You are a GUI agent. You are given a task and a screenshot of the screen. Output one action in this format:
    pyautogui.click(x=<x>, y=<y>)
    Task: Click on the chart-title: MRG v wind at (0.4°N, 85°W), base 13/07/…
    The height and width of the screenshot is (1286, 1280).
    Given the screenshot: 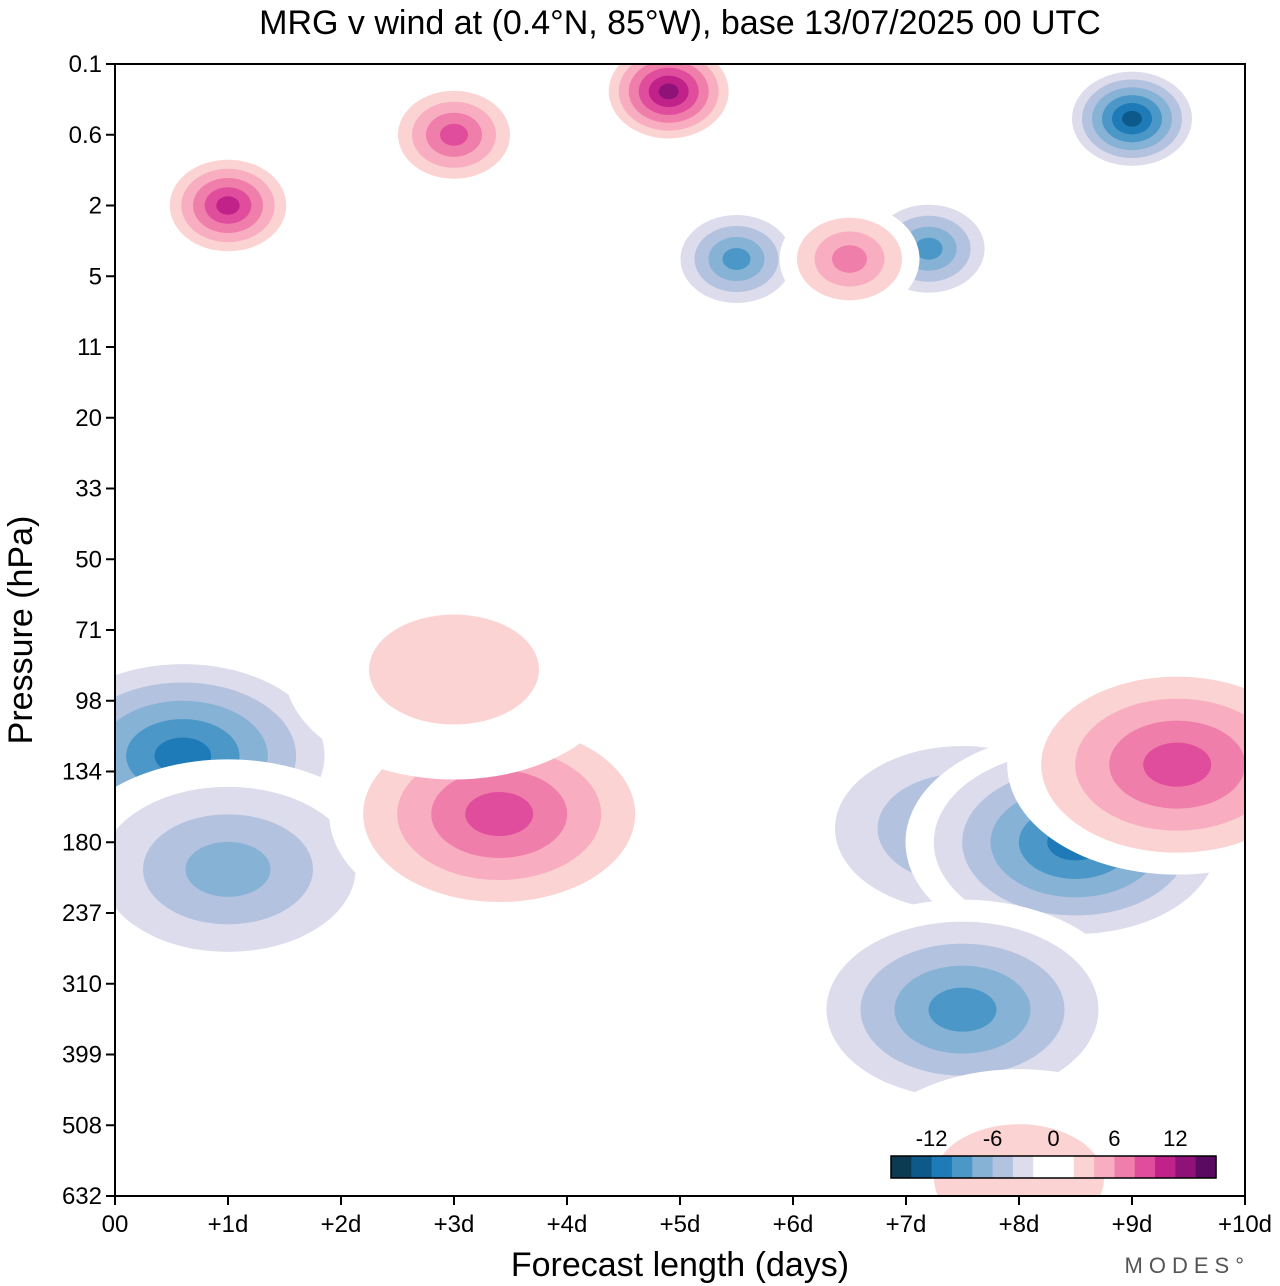 What is the action you would take?
    pyautogui.click(x=680, y=23)
    